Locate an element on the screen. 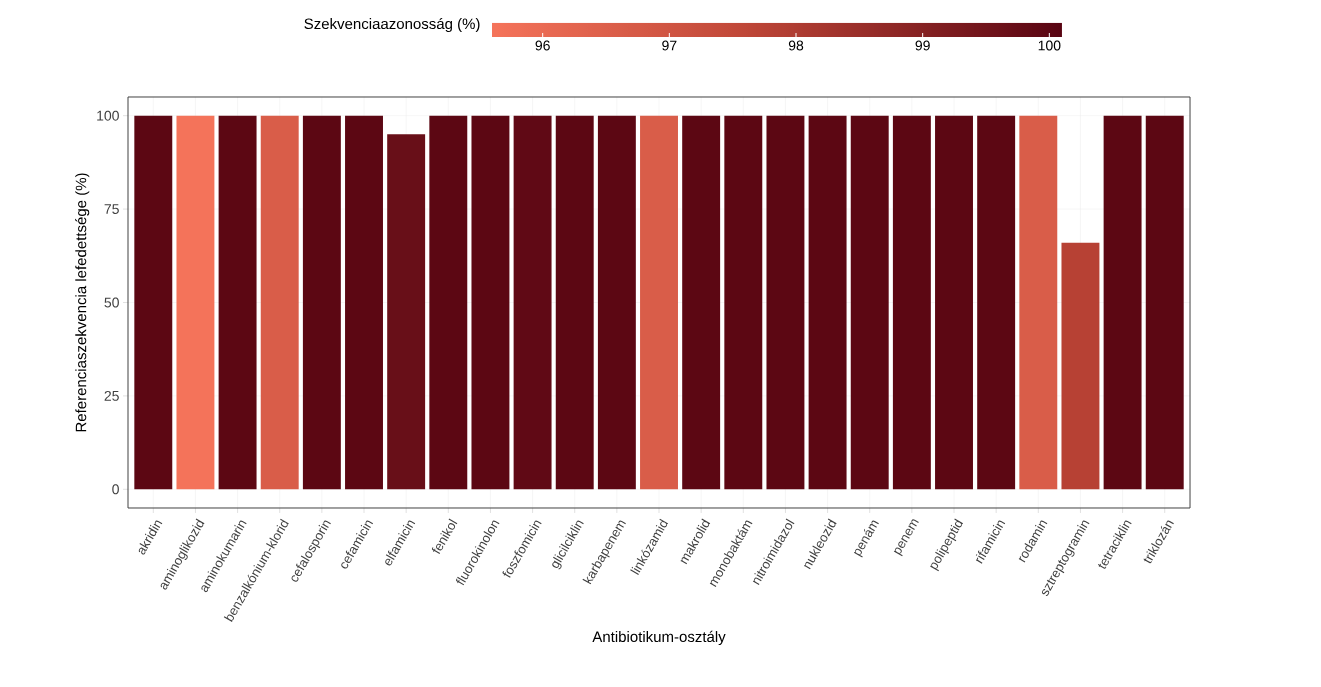 This screenshot has width=1321, height=687. color-bar-label: 98 is located at coordinates (796, 45).